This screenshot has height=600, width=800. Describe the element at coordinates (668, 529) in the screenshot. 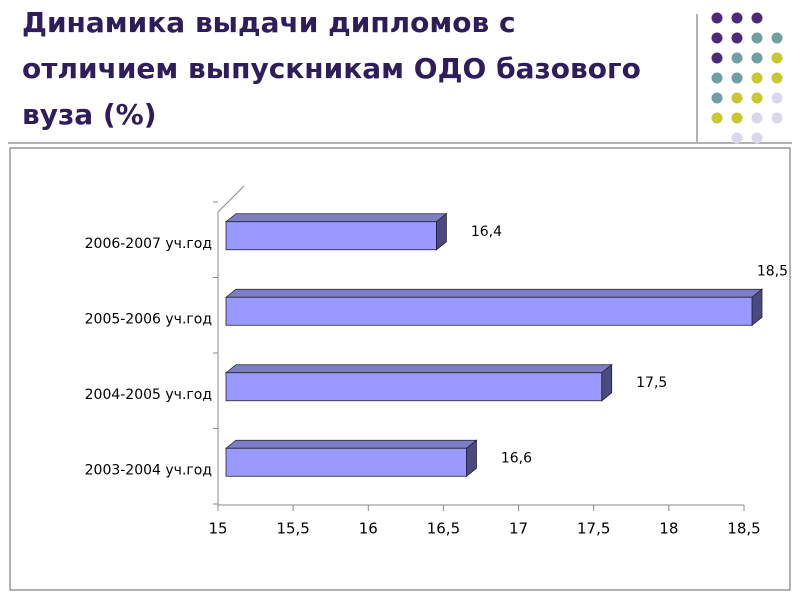

I see `x-tick-label: 18` at that location.